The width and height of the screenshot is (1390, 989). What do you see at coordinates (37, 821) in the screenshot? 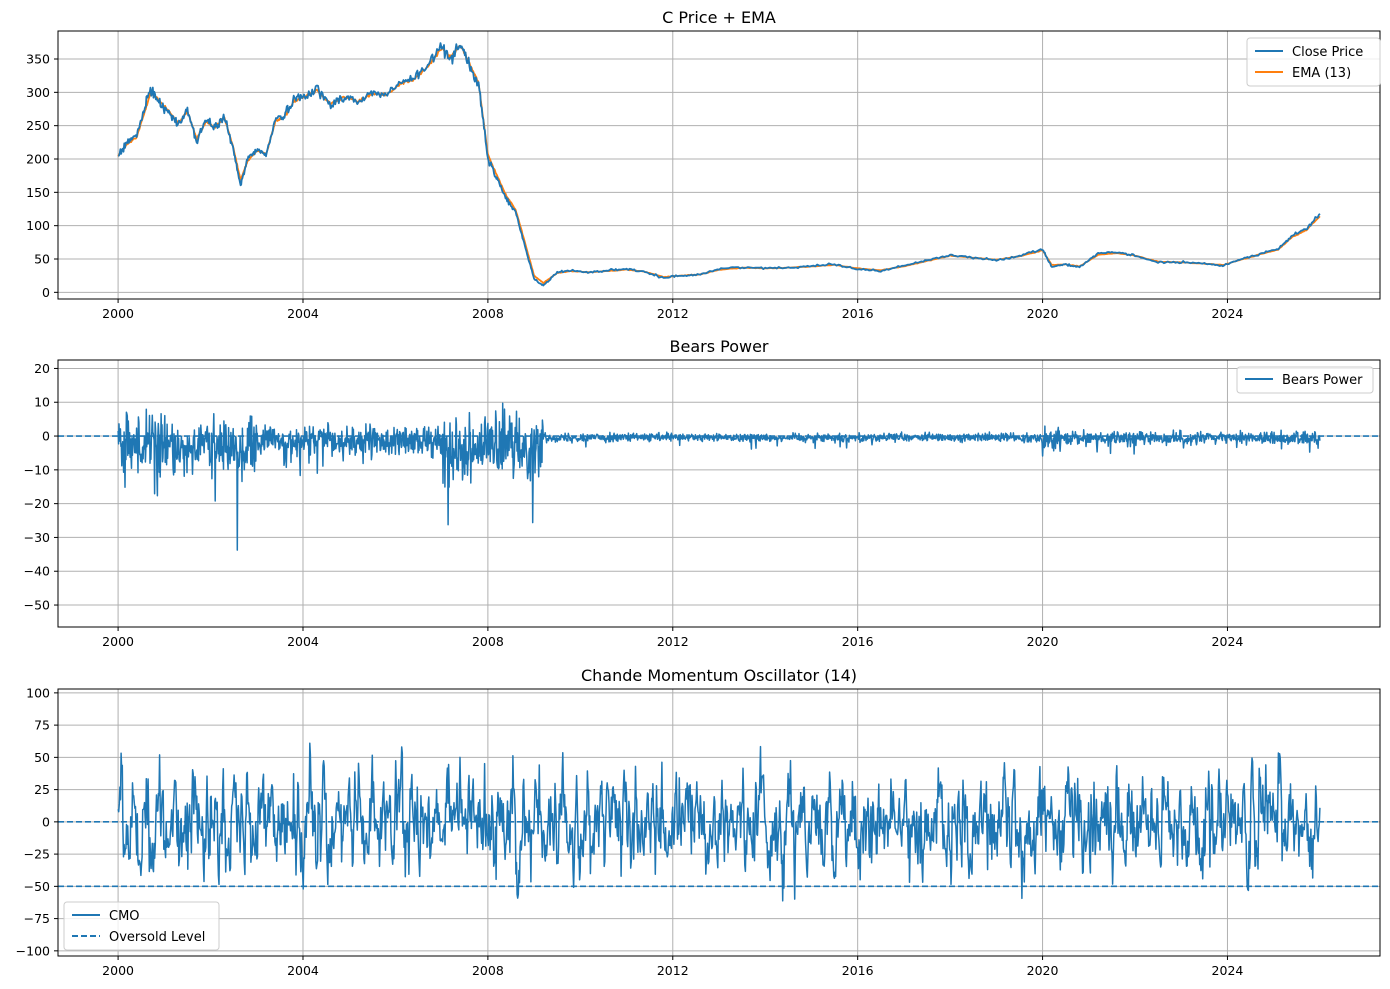
I see `y-axis-ticks: −100 −75 −50 −25 0 25 50 75 100` at bounding box center [37, 821].